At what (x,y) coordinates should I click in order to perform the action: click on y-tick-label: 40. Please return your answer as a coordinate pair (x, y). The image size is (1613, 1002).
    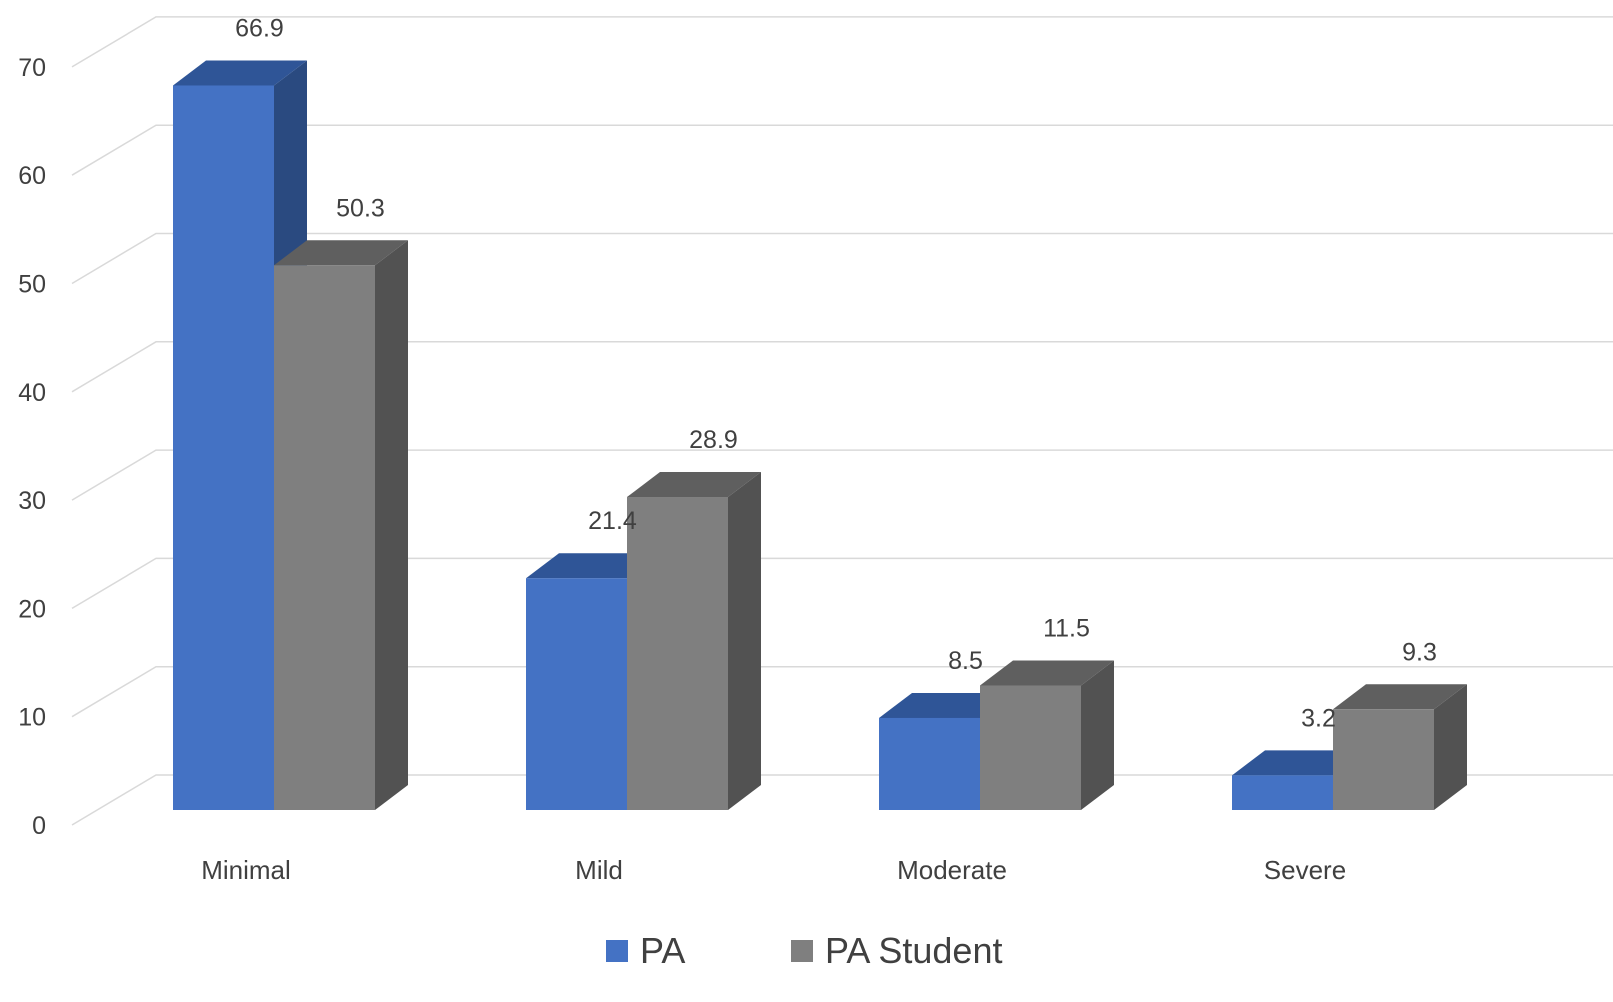
    Looking at the image, I should click on (32, 393).